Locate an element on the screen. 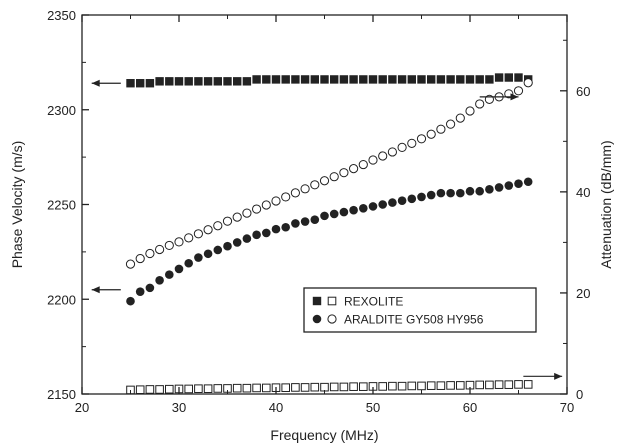  y-right-tick-label-2: 40 is located at coordinates (583, 192).